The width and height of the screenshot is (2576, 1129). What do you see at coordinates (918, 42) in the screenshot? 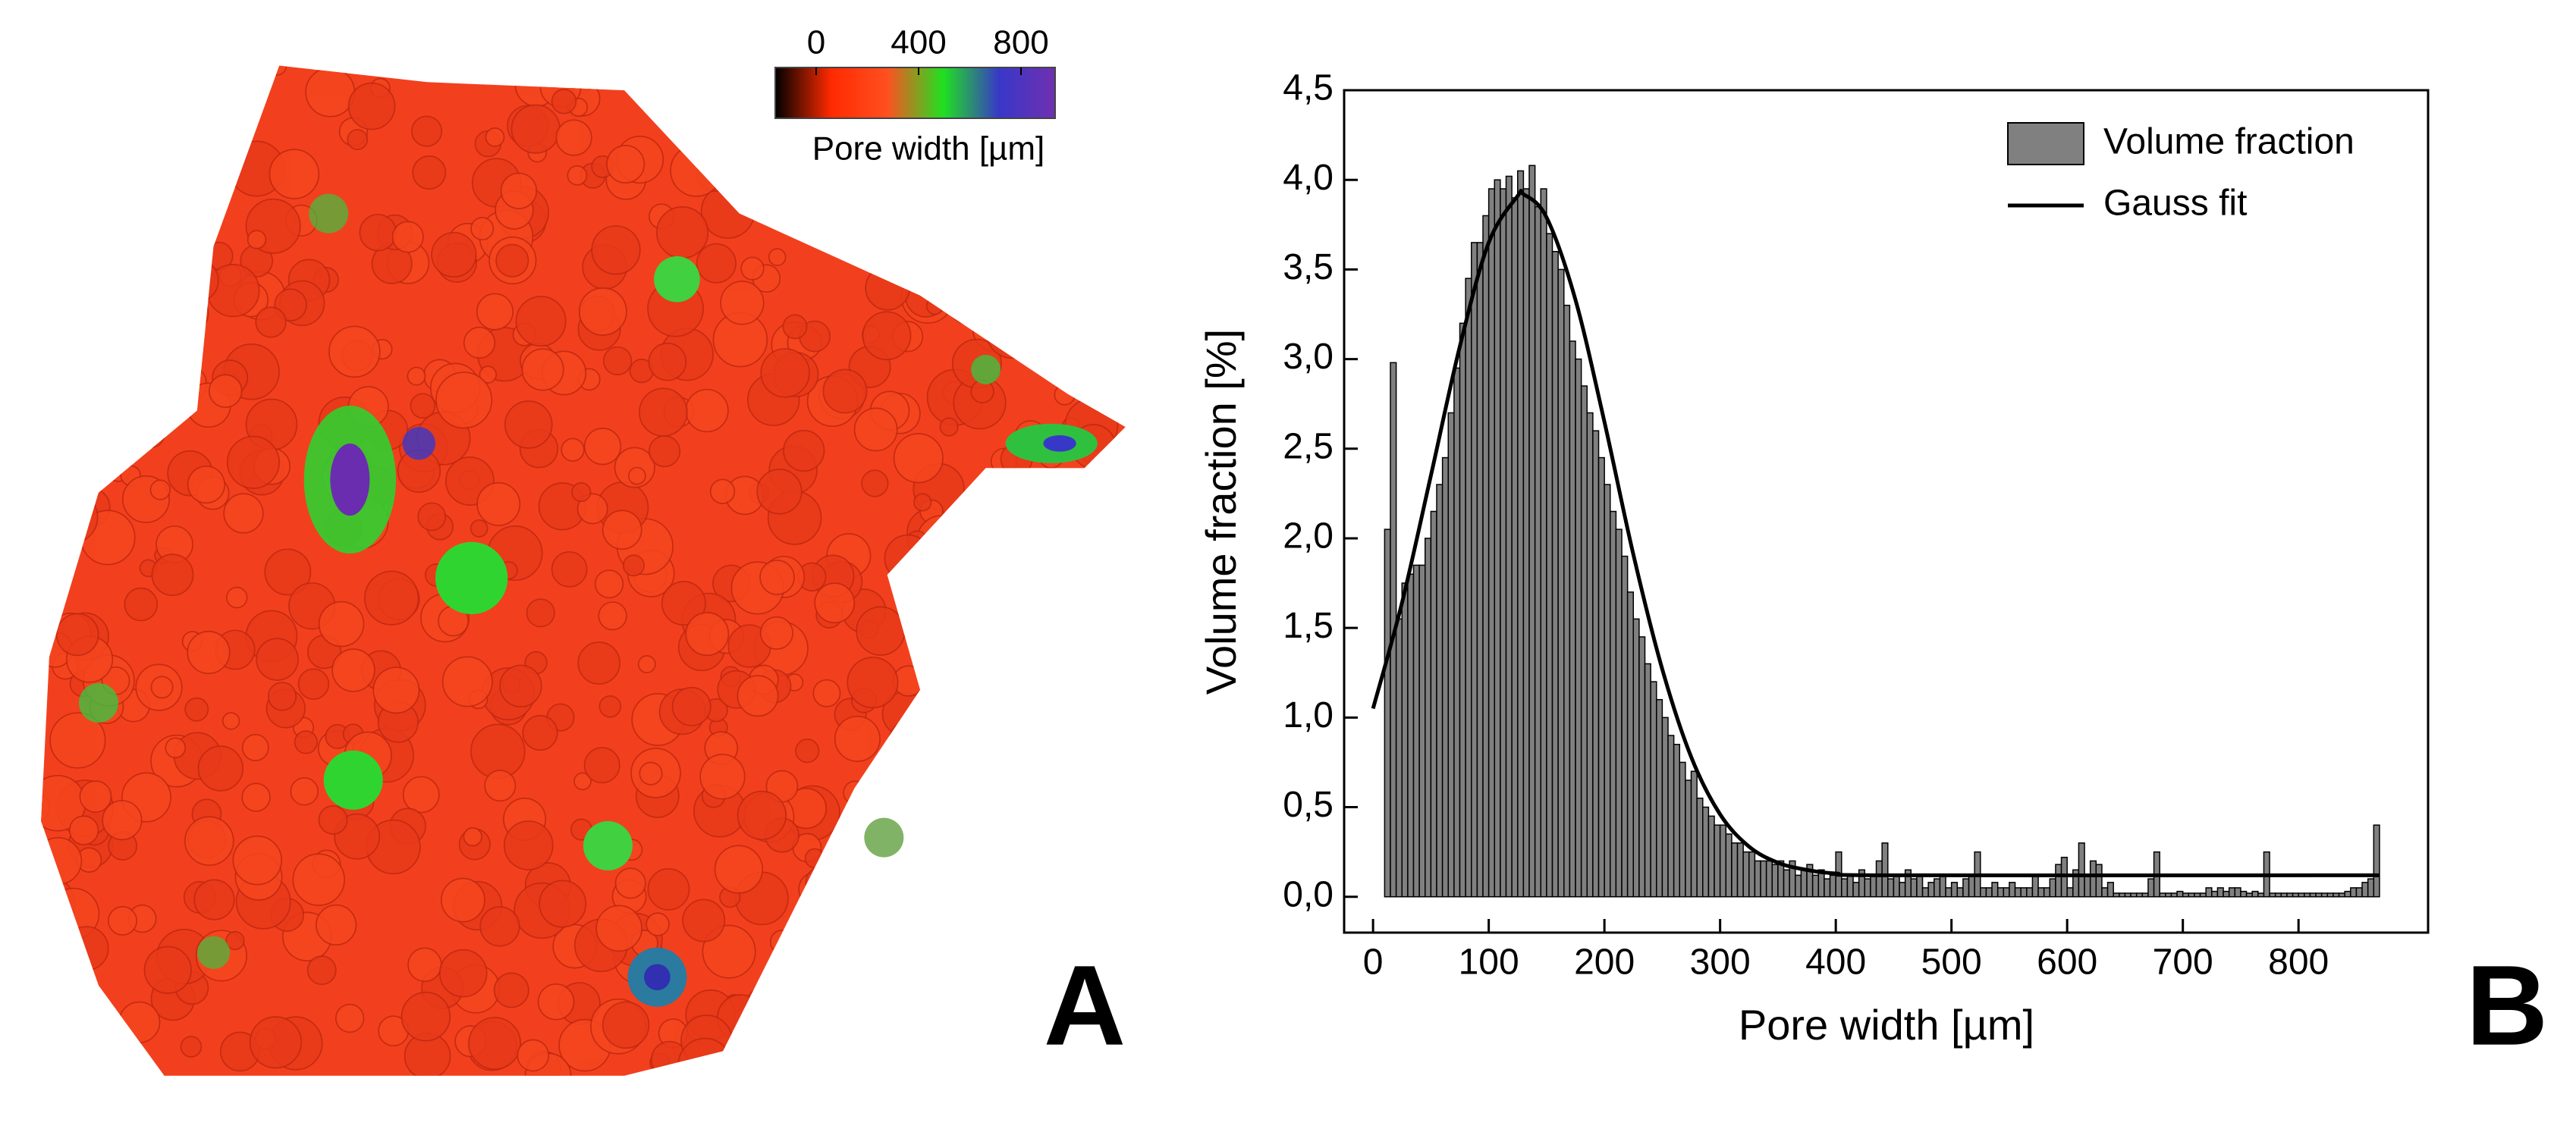
I see `colorbar-tick-label: 400` at bounding box center [918, 42].